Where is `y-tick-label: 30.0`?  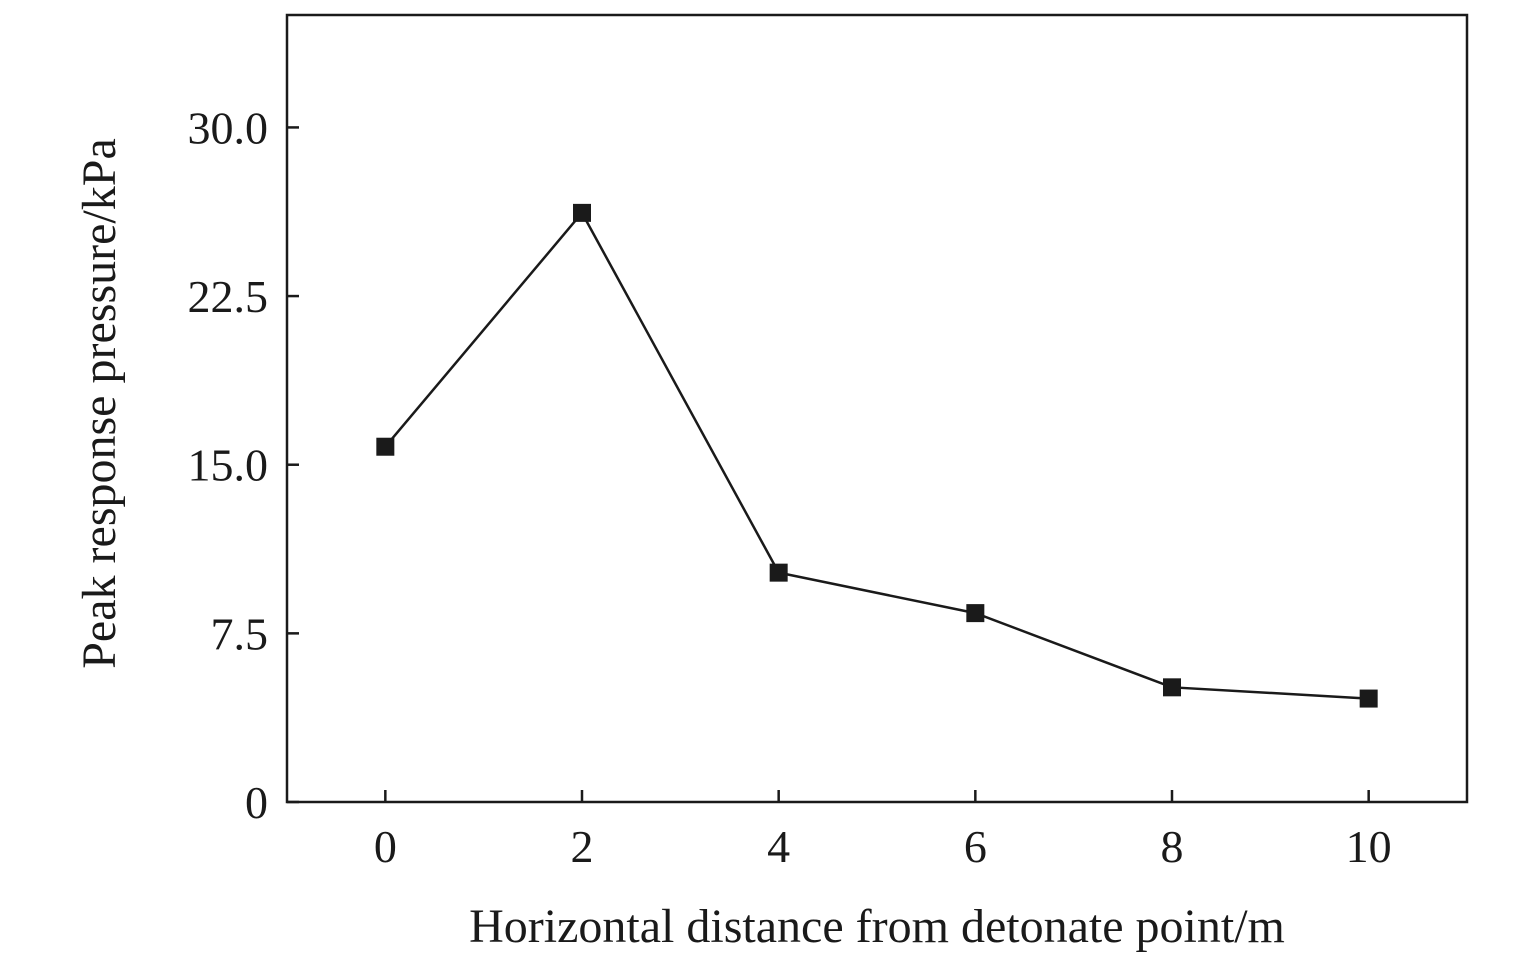
y-tick-label: 30.0 is located at coordinates (228, 127).